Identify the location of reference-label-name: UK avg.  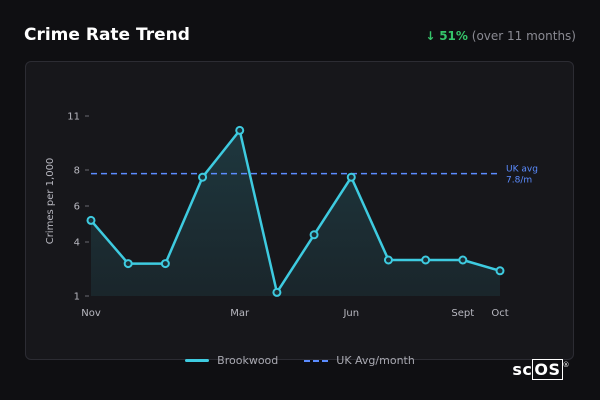
(522, 170).